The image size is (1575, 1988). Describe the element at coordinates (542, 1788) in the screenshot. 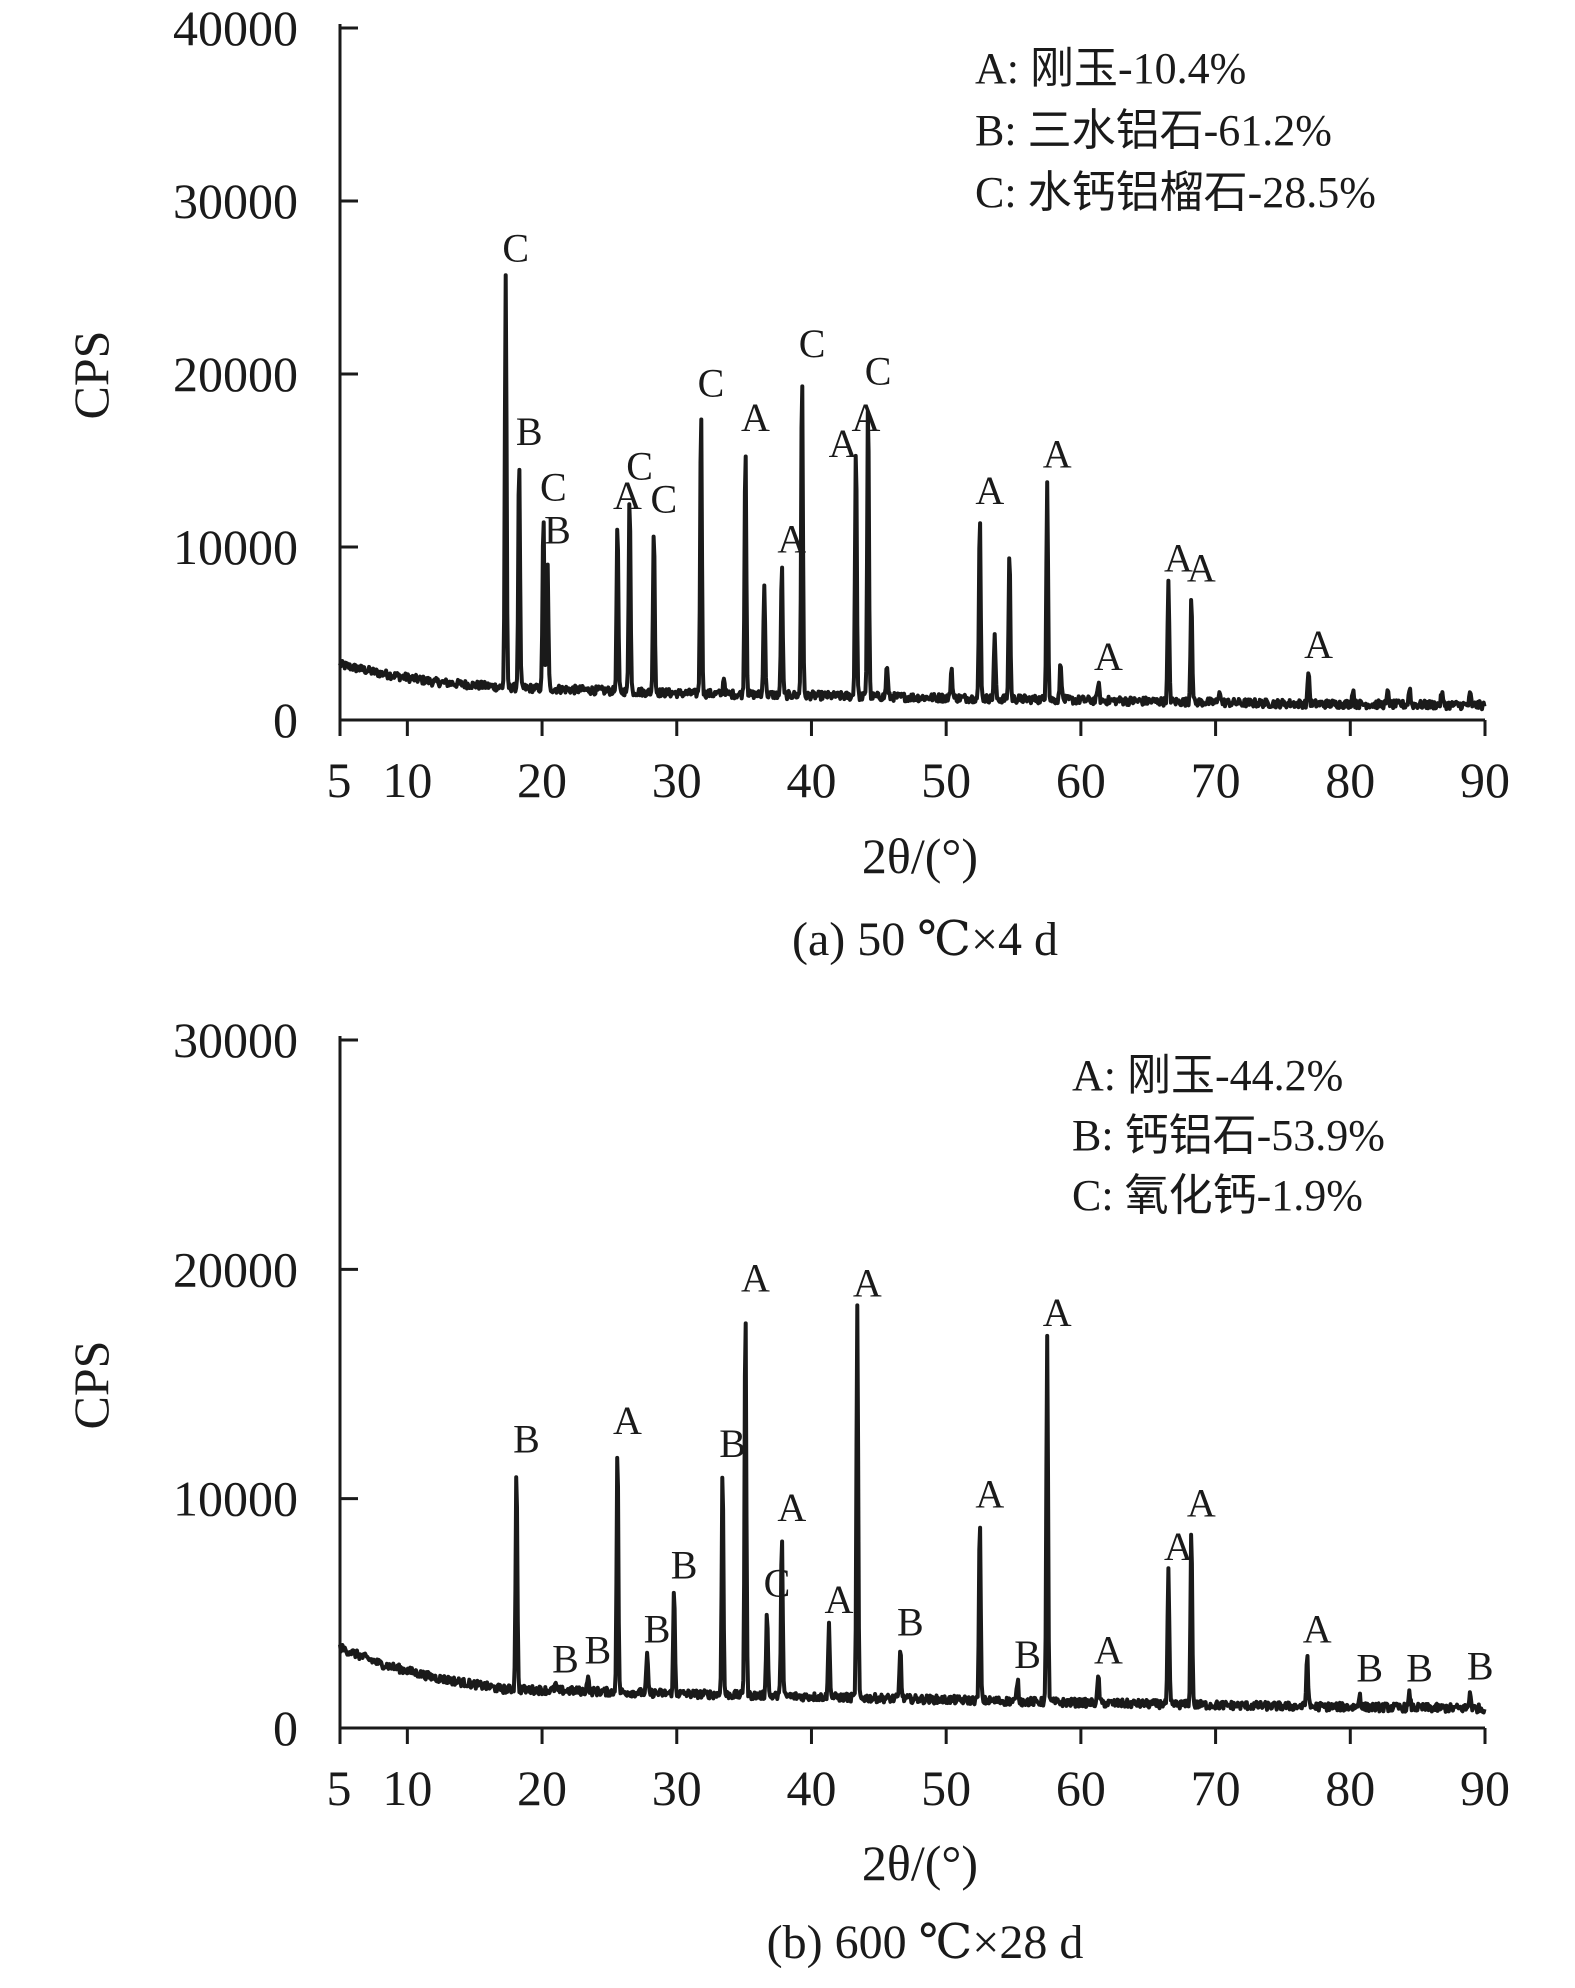

I see `panel-b-x-tick-label: 20` at that location.